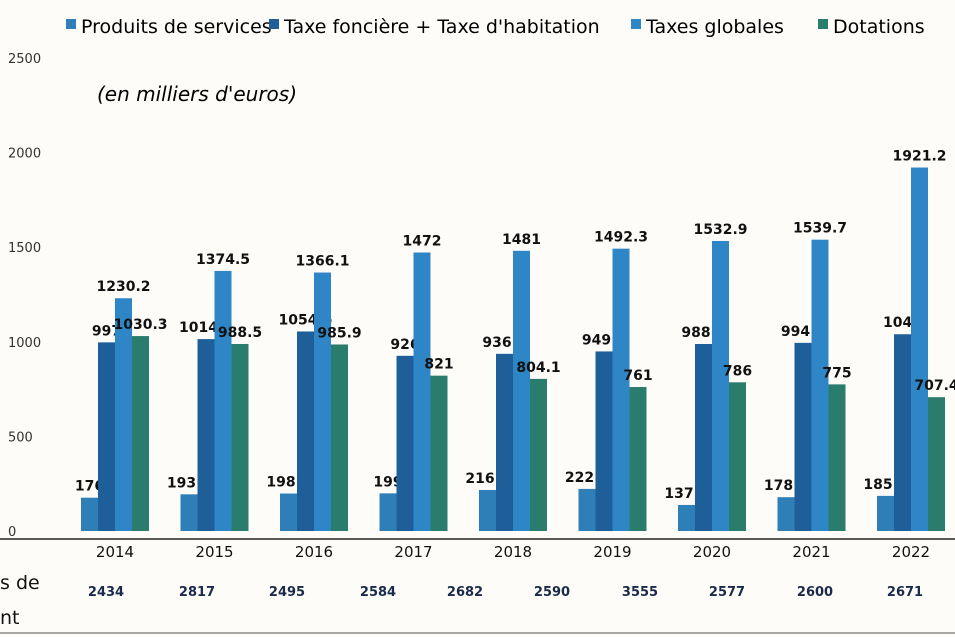  I want to click on legend-label: Taxe foncière + Taxe d'habitation, so click(441, 27).